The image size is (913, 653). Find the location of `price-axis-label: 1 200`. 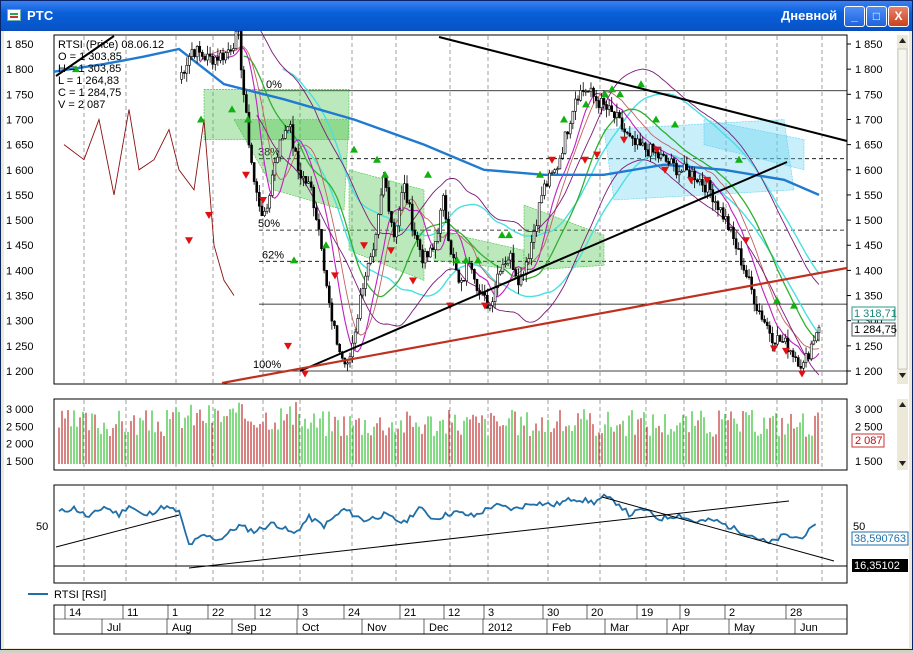

price-axis-label: 1 200 is located at coordinates (869, 372).